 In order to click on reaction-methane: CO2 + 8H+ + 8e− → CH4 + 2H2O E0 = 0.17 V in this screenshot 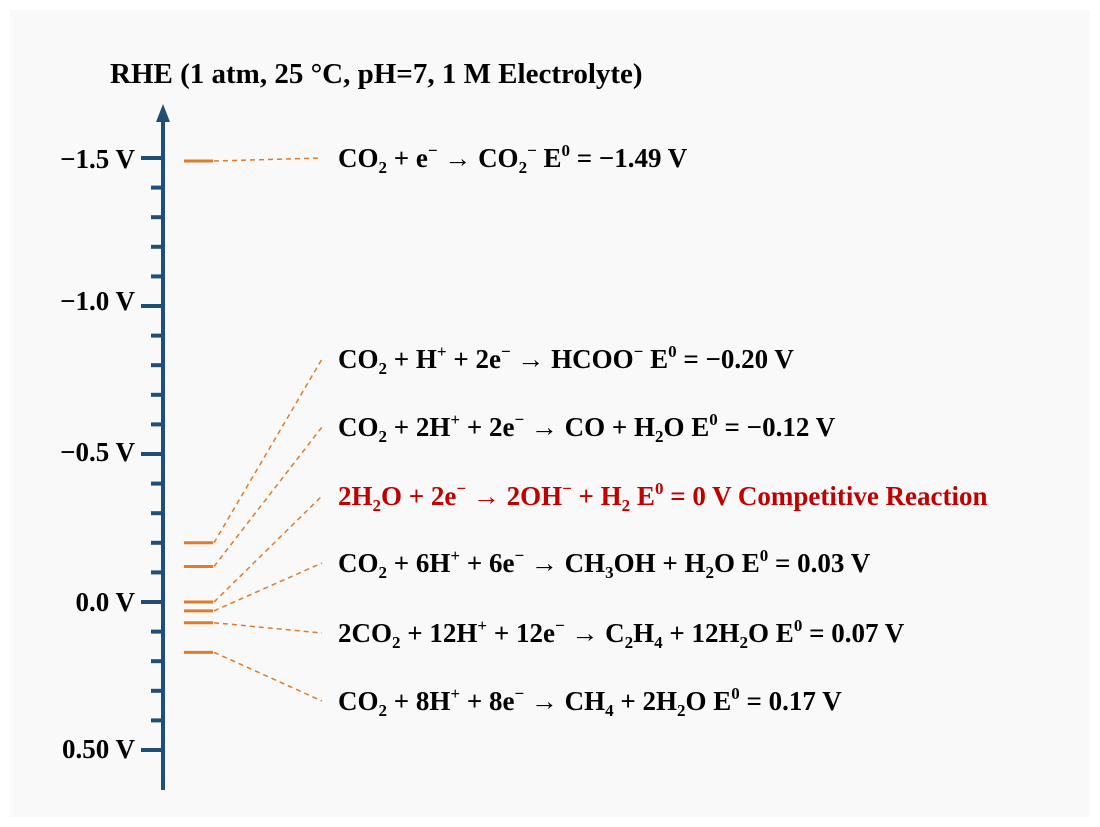, I will do `click(590, 702)`.